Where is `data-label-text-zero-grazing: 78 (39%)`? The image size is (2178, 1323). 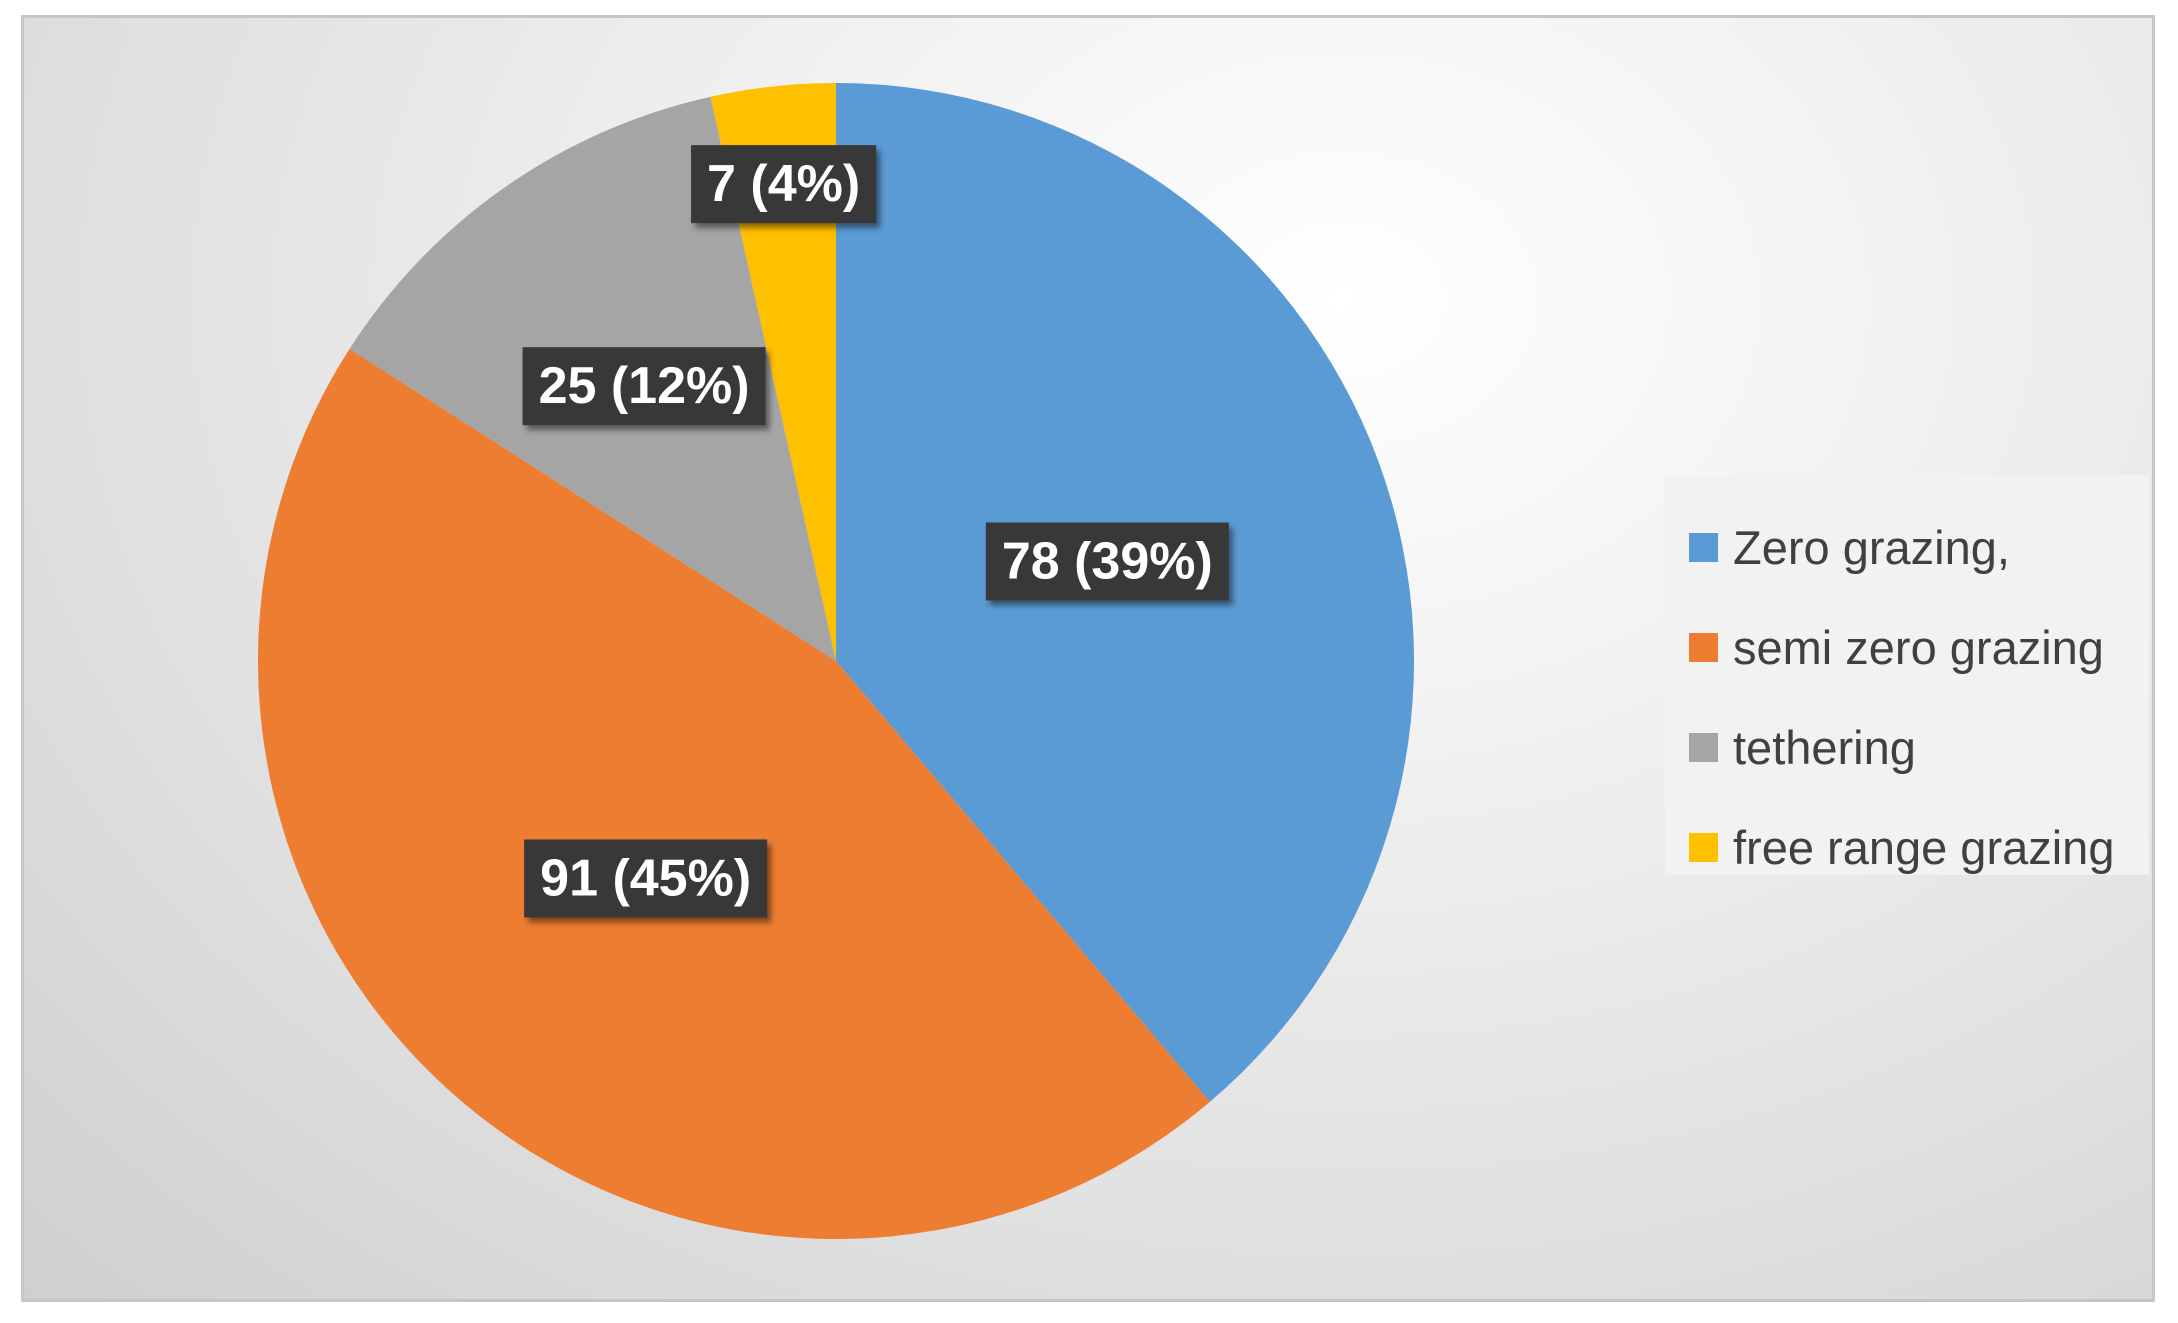 data-label-text-zero-grazing: 78 (39%) is located at coordinates (1107, 561).